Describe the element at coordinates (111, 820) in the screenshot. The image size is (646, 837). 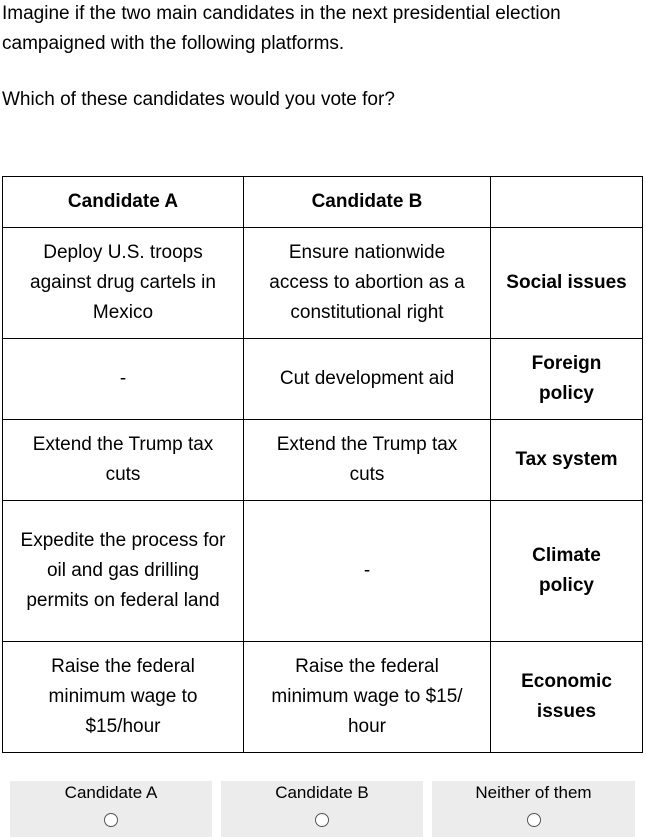
I see `radio-candidate-a` at that location.